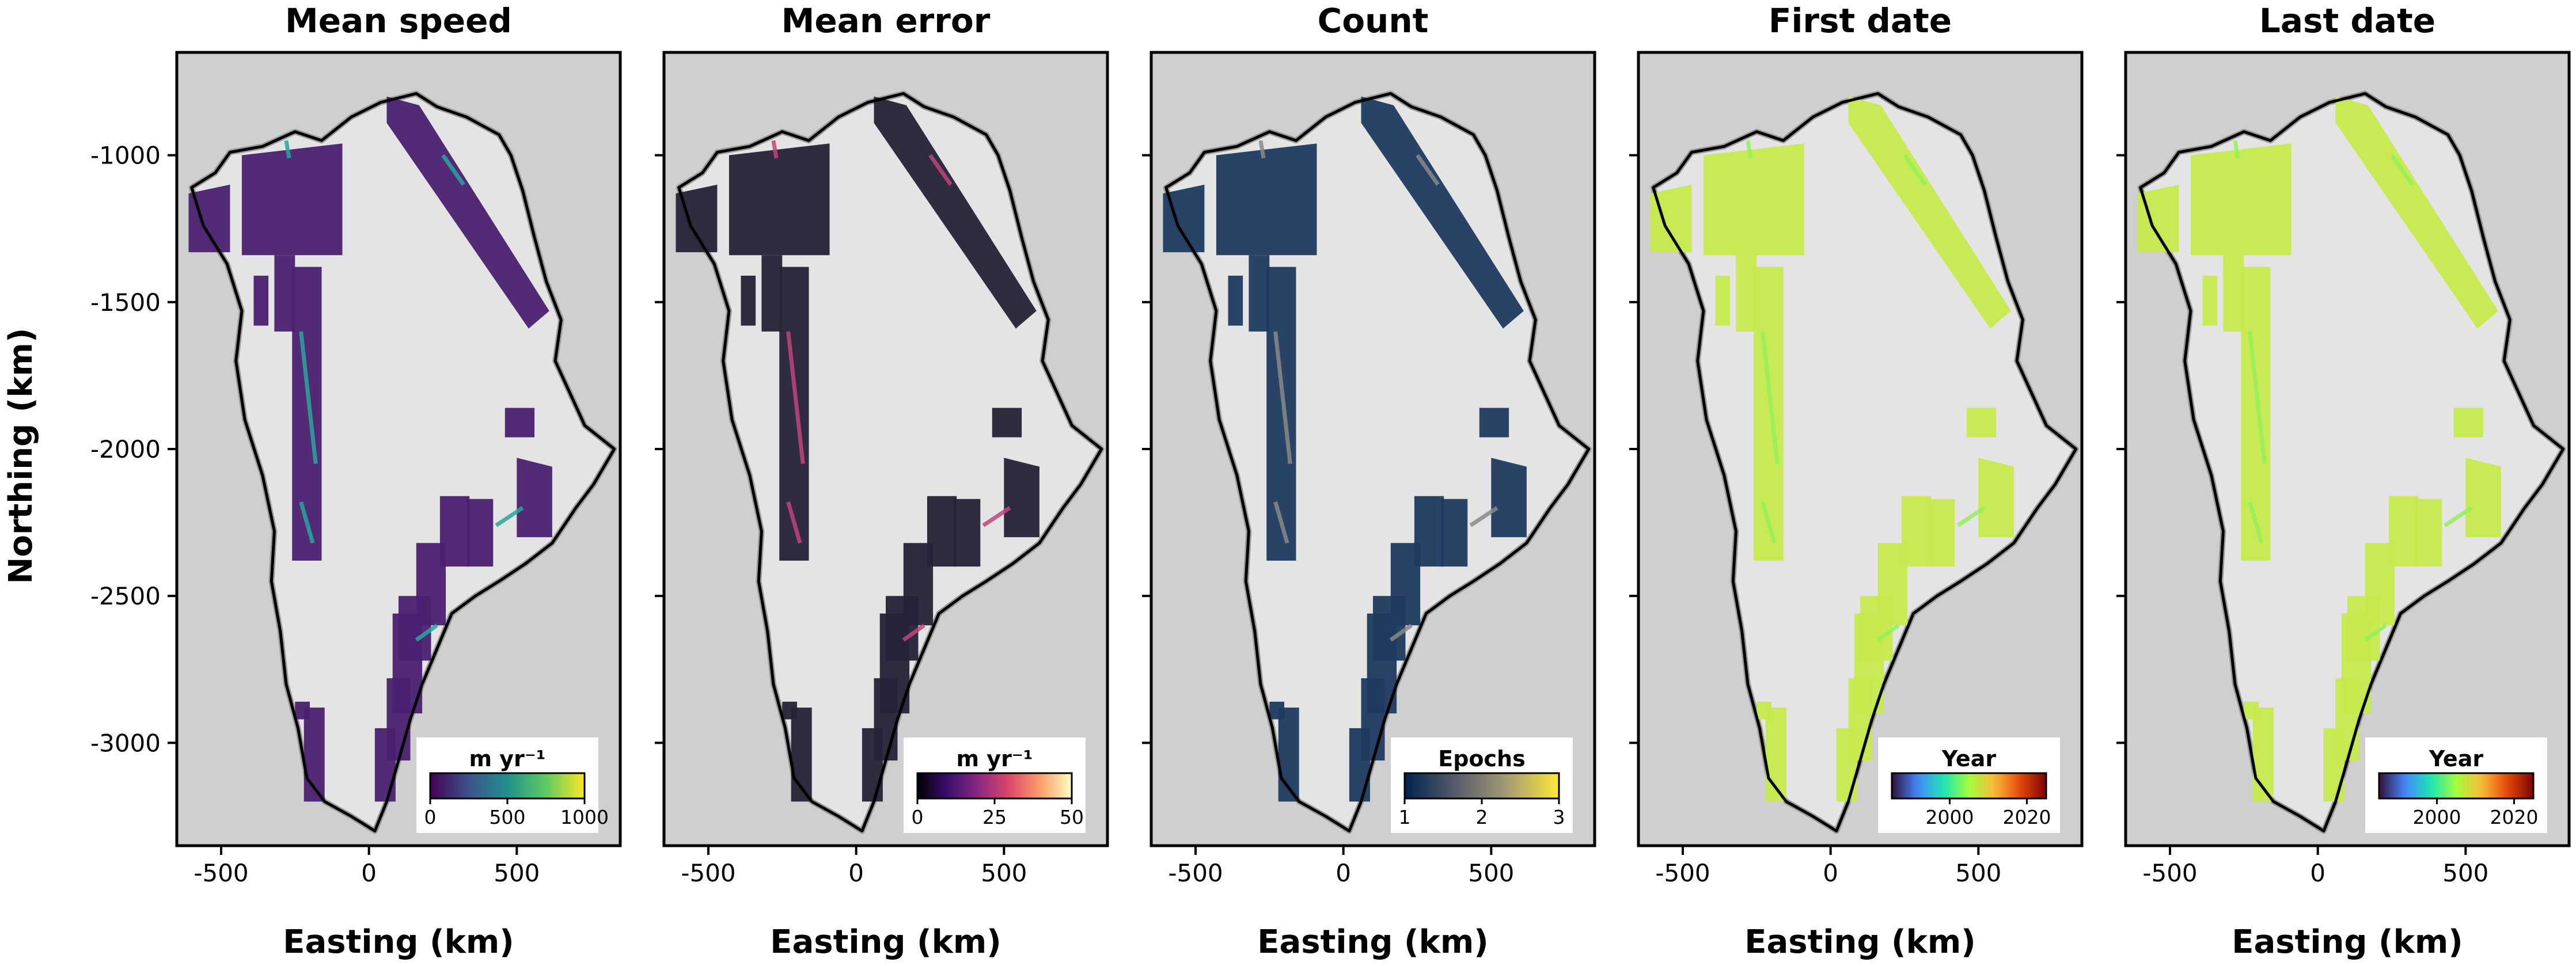 This screenshot has width=2576, height=966. What do you see at coordinates (2347, 20) in the screenshot?
I see `panel-title: Last date` at bounding box center [2347, 20].